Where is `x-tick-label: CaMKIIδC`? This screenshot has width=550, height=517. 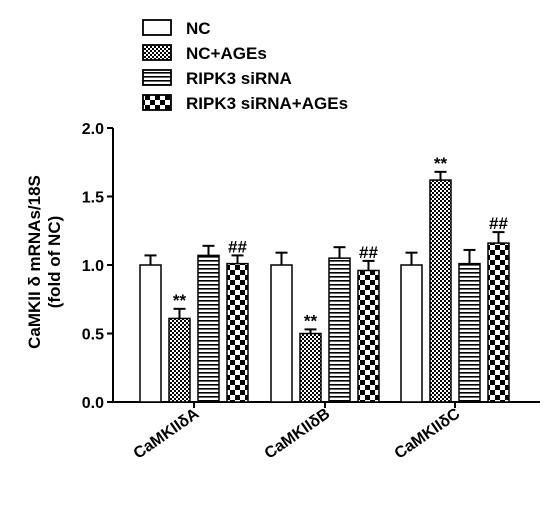 x-tick-label: CaMKIIδC is located at coordinates (428, 433).